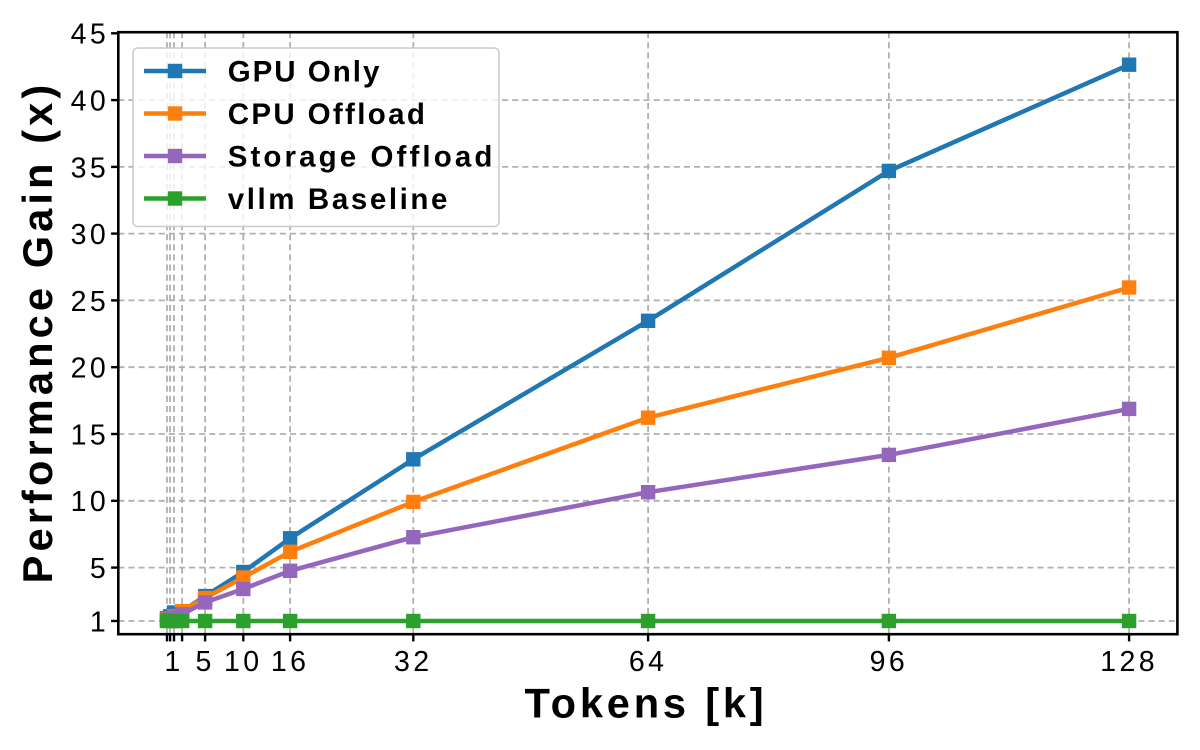 The width and height of the screenshot is (1200, 750). I want to click on svg-text: 15, so click(90, 435).